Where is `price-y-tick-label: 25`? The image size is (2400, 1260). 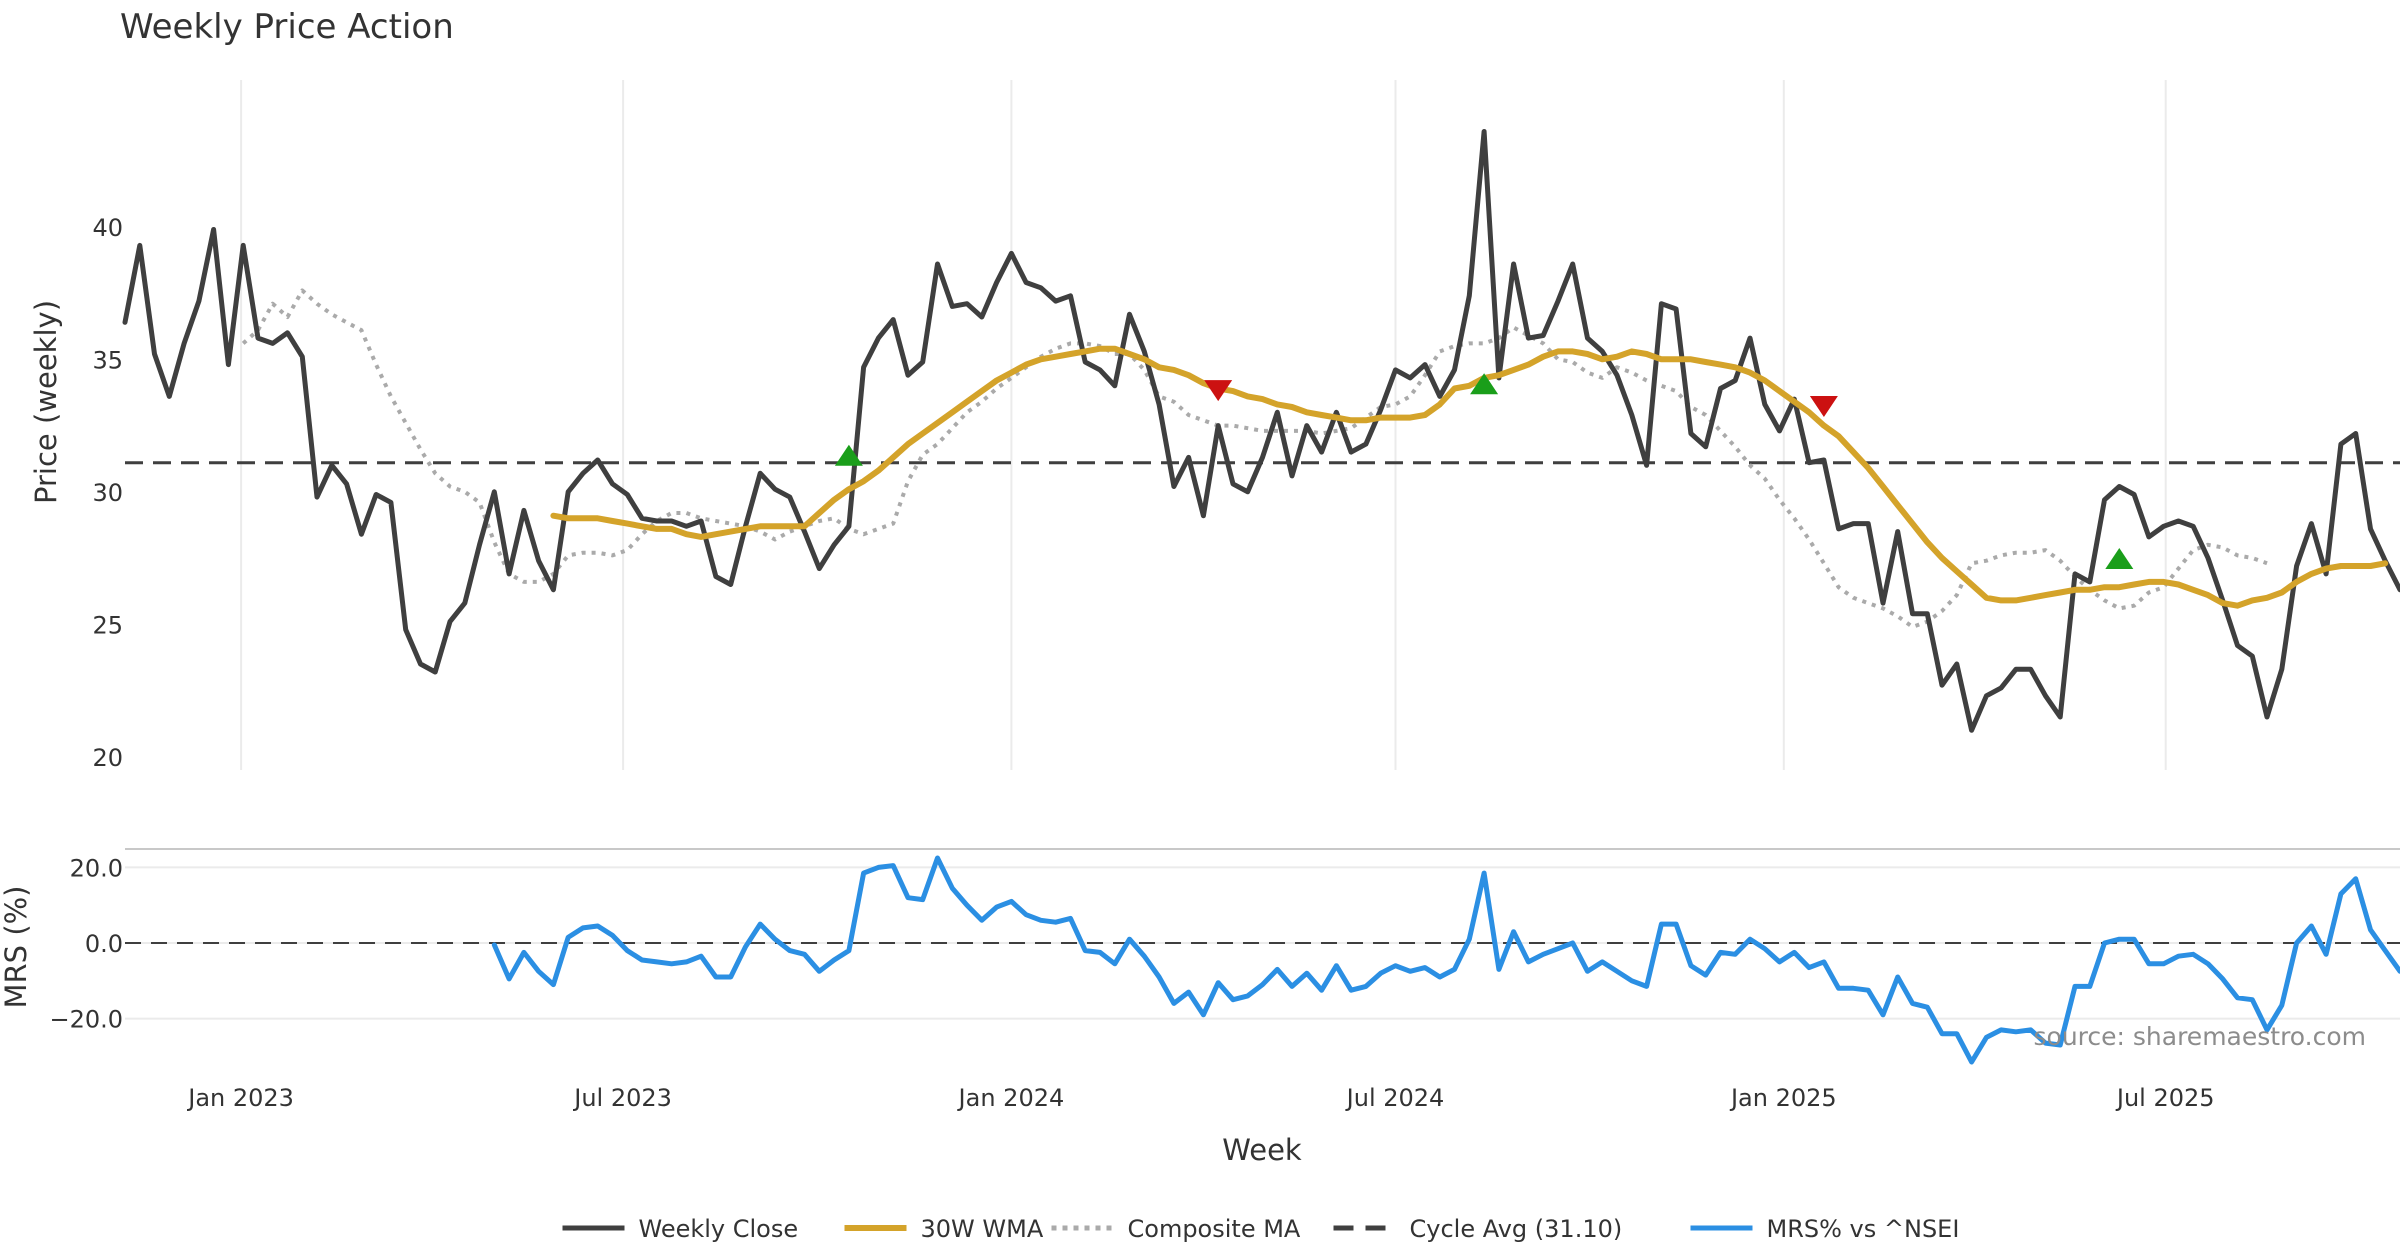 price-y-tick-label: 25 is located at coordinates (107, 625).